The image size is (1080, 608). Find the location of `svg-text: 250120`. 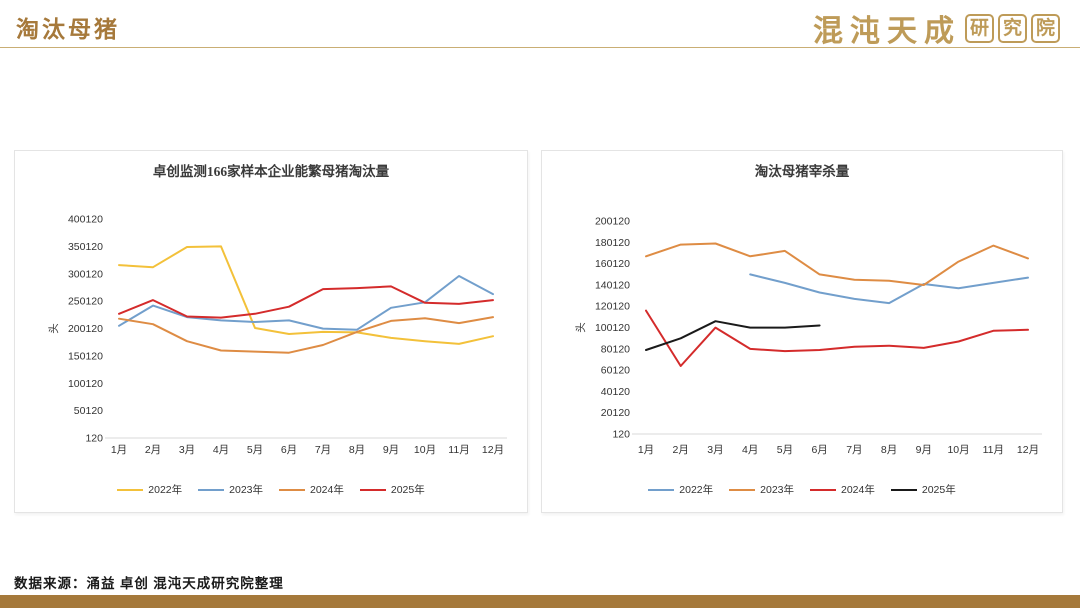

svg-text: 250120 is located at coordinates (85, 302).